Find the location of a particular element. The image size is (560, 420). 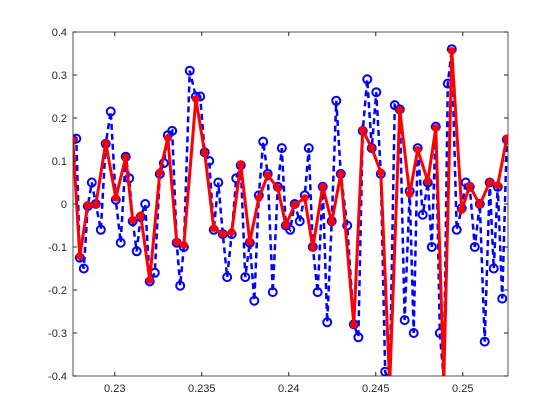

x-tick-label: 0.23 is located at coordinates (114, 389).